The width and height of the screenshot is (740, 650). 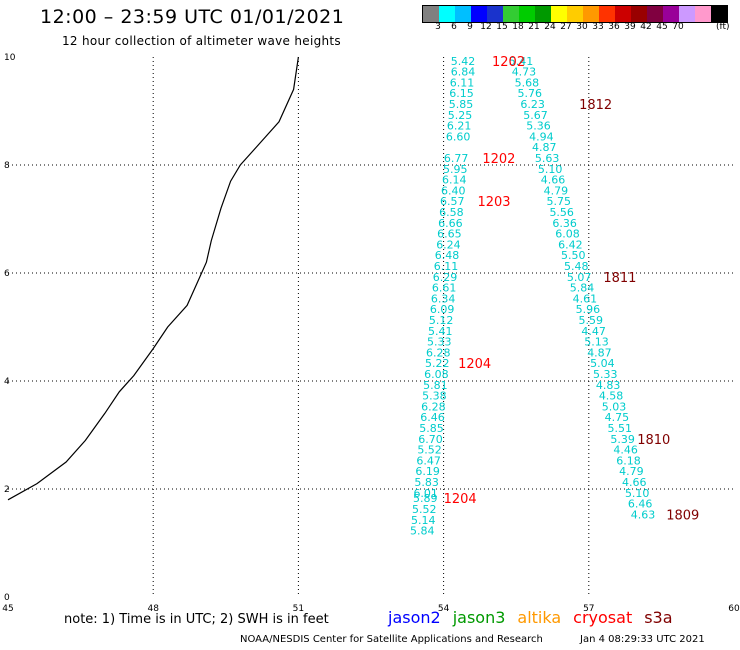 What do you see at coordinates (662, 27) in the screenshot?
I see `color-scale-label: 45` at bounding box center [662, 27].